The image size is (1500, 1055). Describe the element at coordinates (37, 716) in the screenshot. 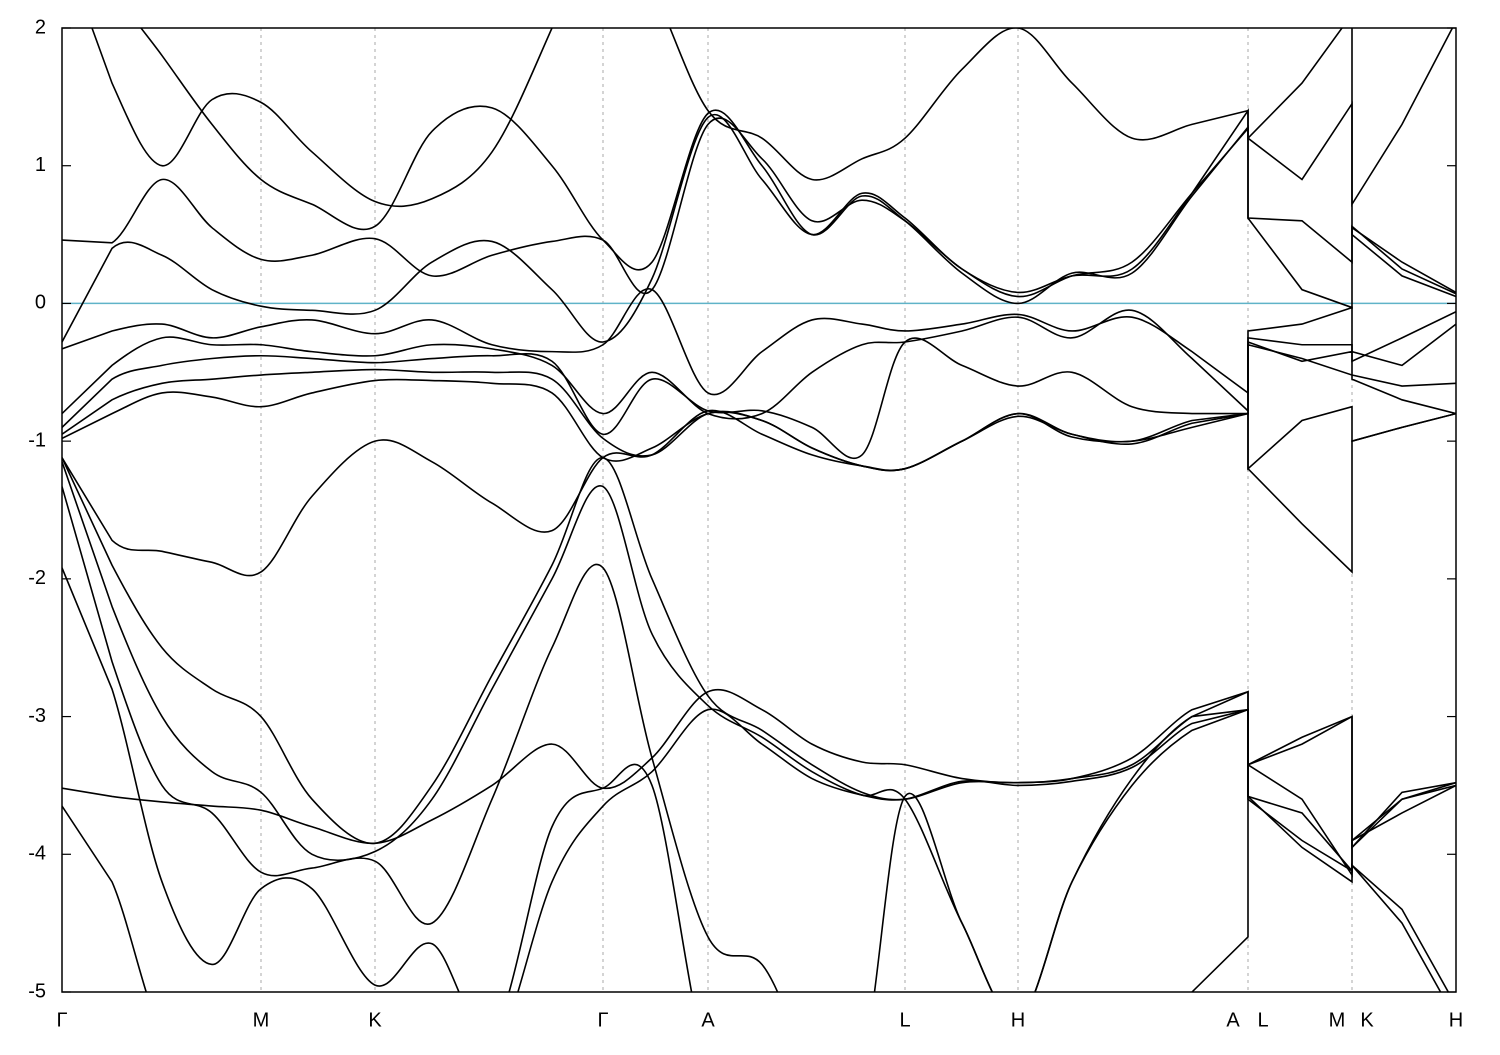

I see `y-tick-label: -3` at that location.